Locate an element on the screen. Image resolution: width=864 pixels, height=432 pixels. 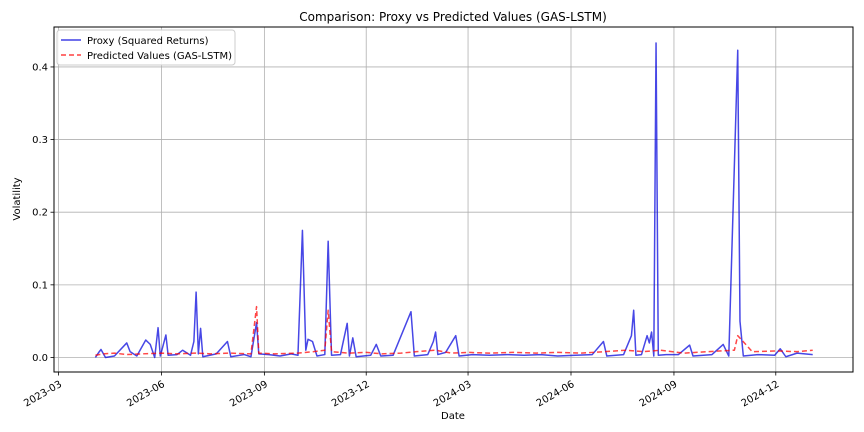
y-tick-label: 0.0 is located at coordinates (40, 358).